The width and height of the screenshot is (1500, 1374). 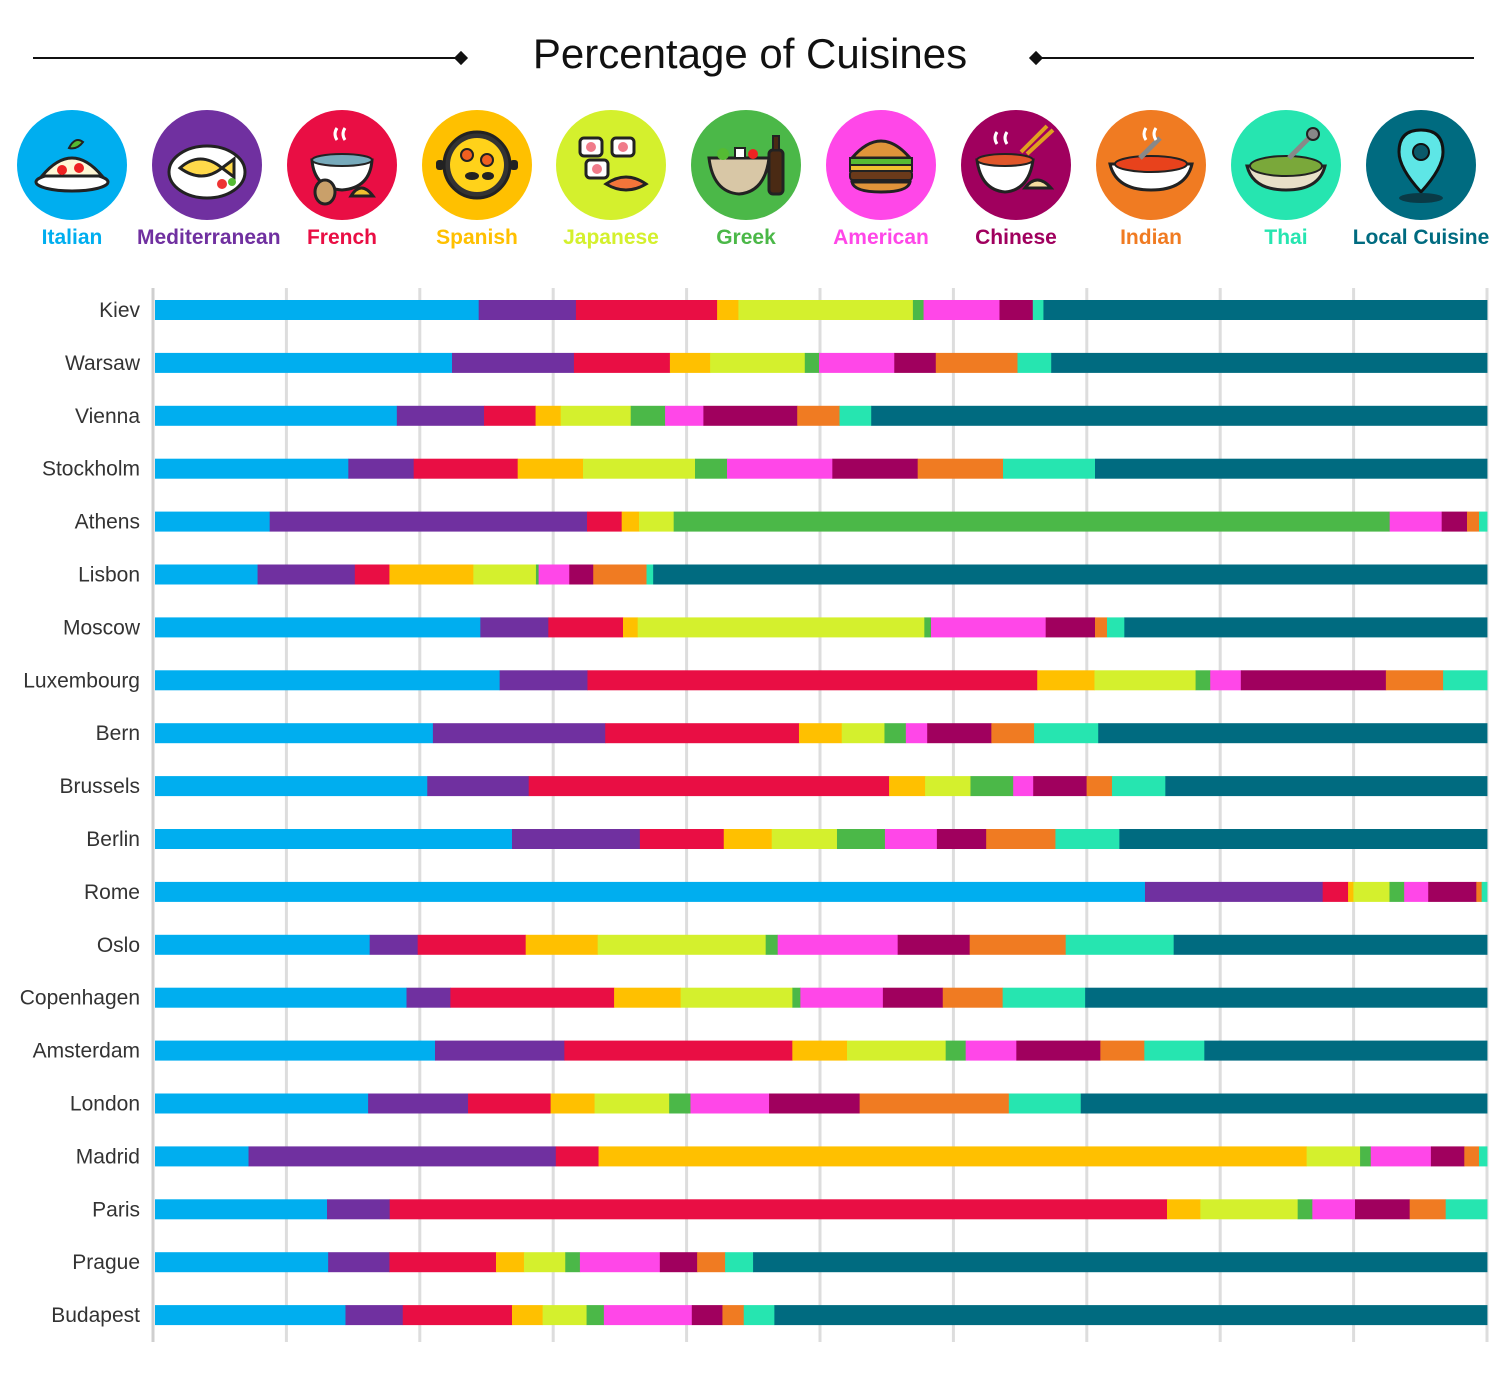 What do you see at coordinates (1286, 165) in the screenshot?
I see `green-curry-bowl-icon` at bounding box center [1286, 165].